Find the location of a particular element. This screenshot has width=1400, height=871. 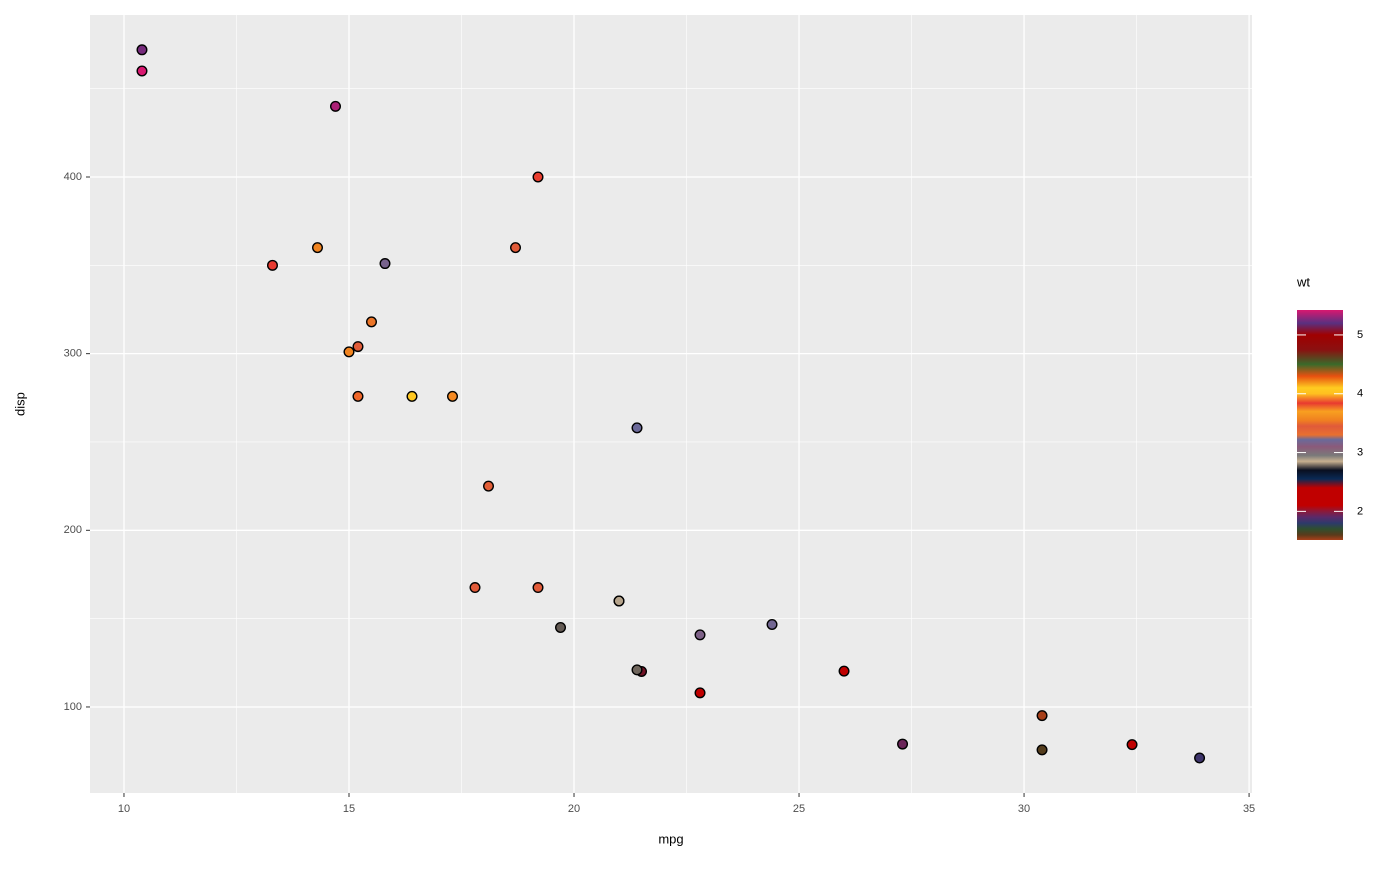

x-tick-label: 10 is located at coordinates (124, 809).